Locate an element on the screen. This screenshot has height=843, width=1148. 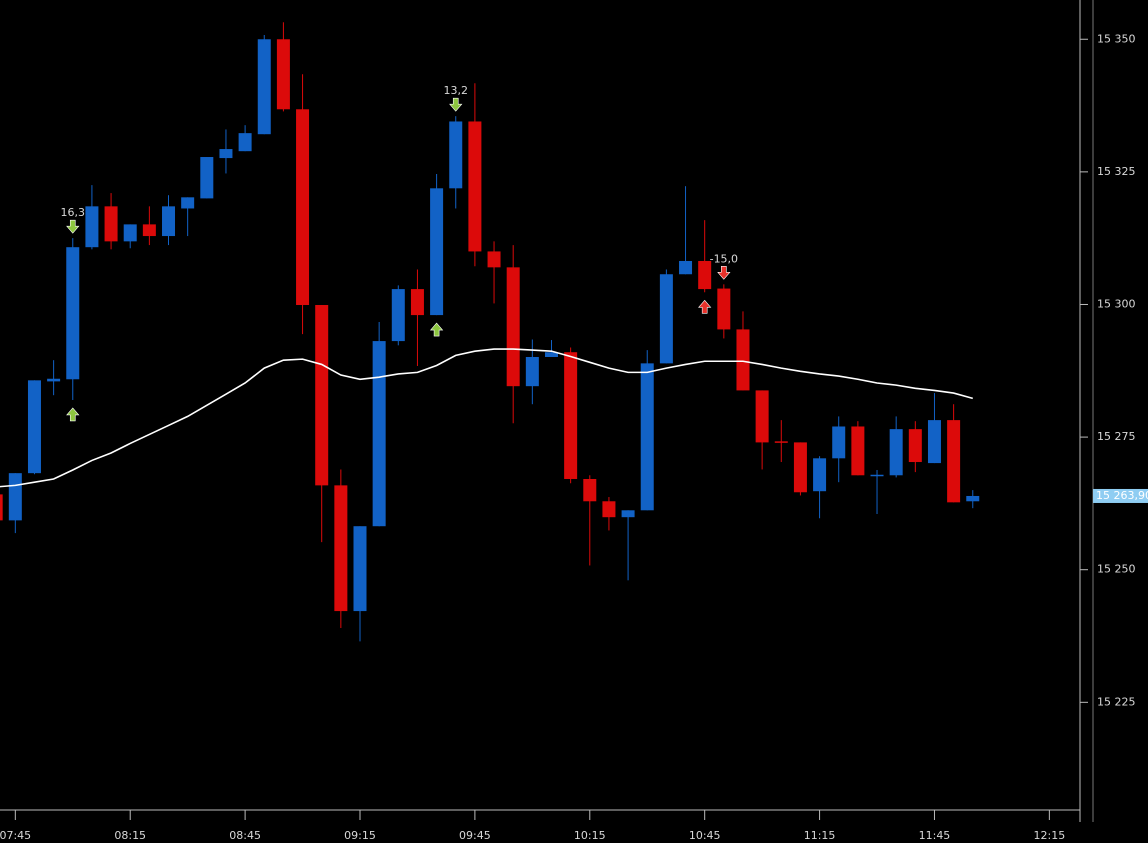
x-tick-label: 10:45 is located at coordinates (705, 835).